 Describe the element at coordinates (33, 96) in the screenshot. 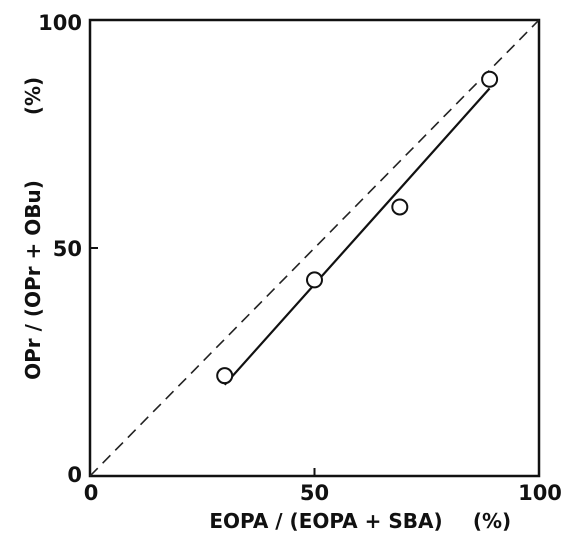

I see `y-axis-unit: (%)` at that location.